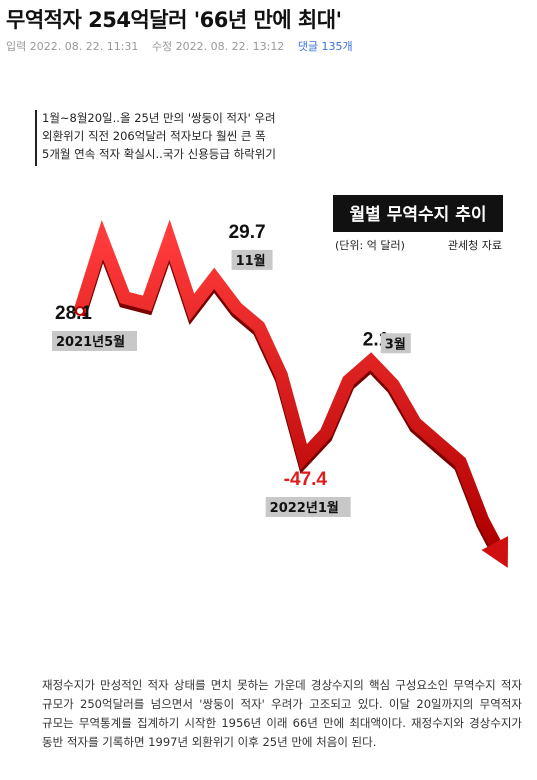  What do you see at coordinates (370, 245) in the screenshot?
I see `chart-unit: (단위: 억 달러)` at bounding box center [370, 245].